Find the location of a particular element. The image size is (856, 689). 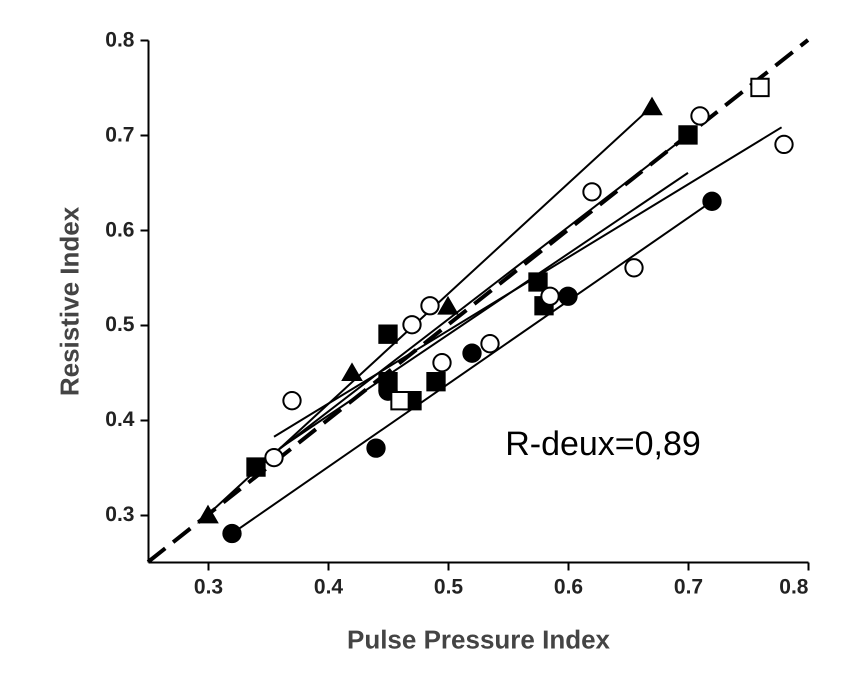

annotation: R-deux=0,89 is located at coordinates (603, 444).